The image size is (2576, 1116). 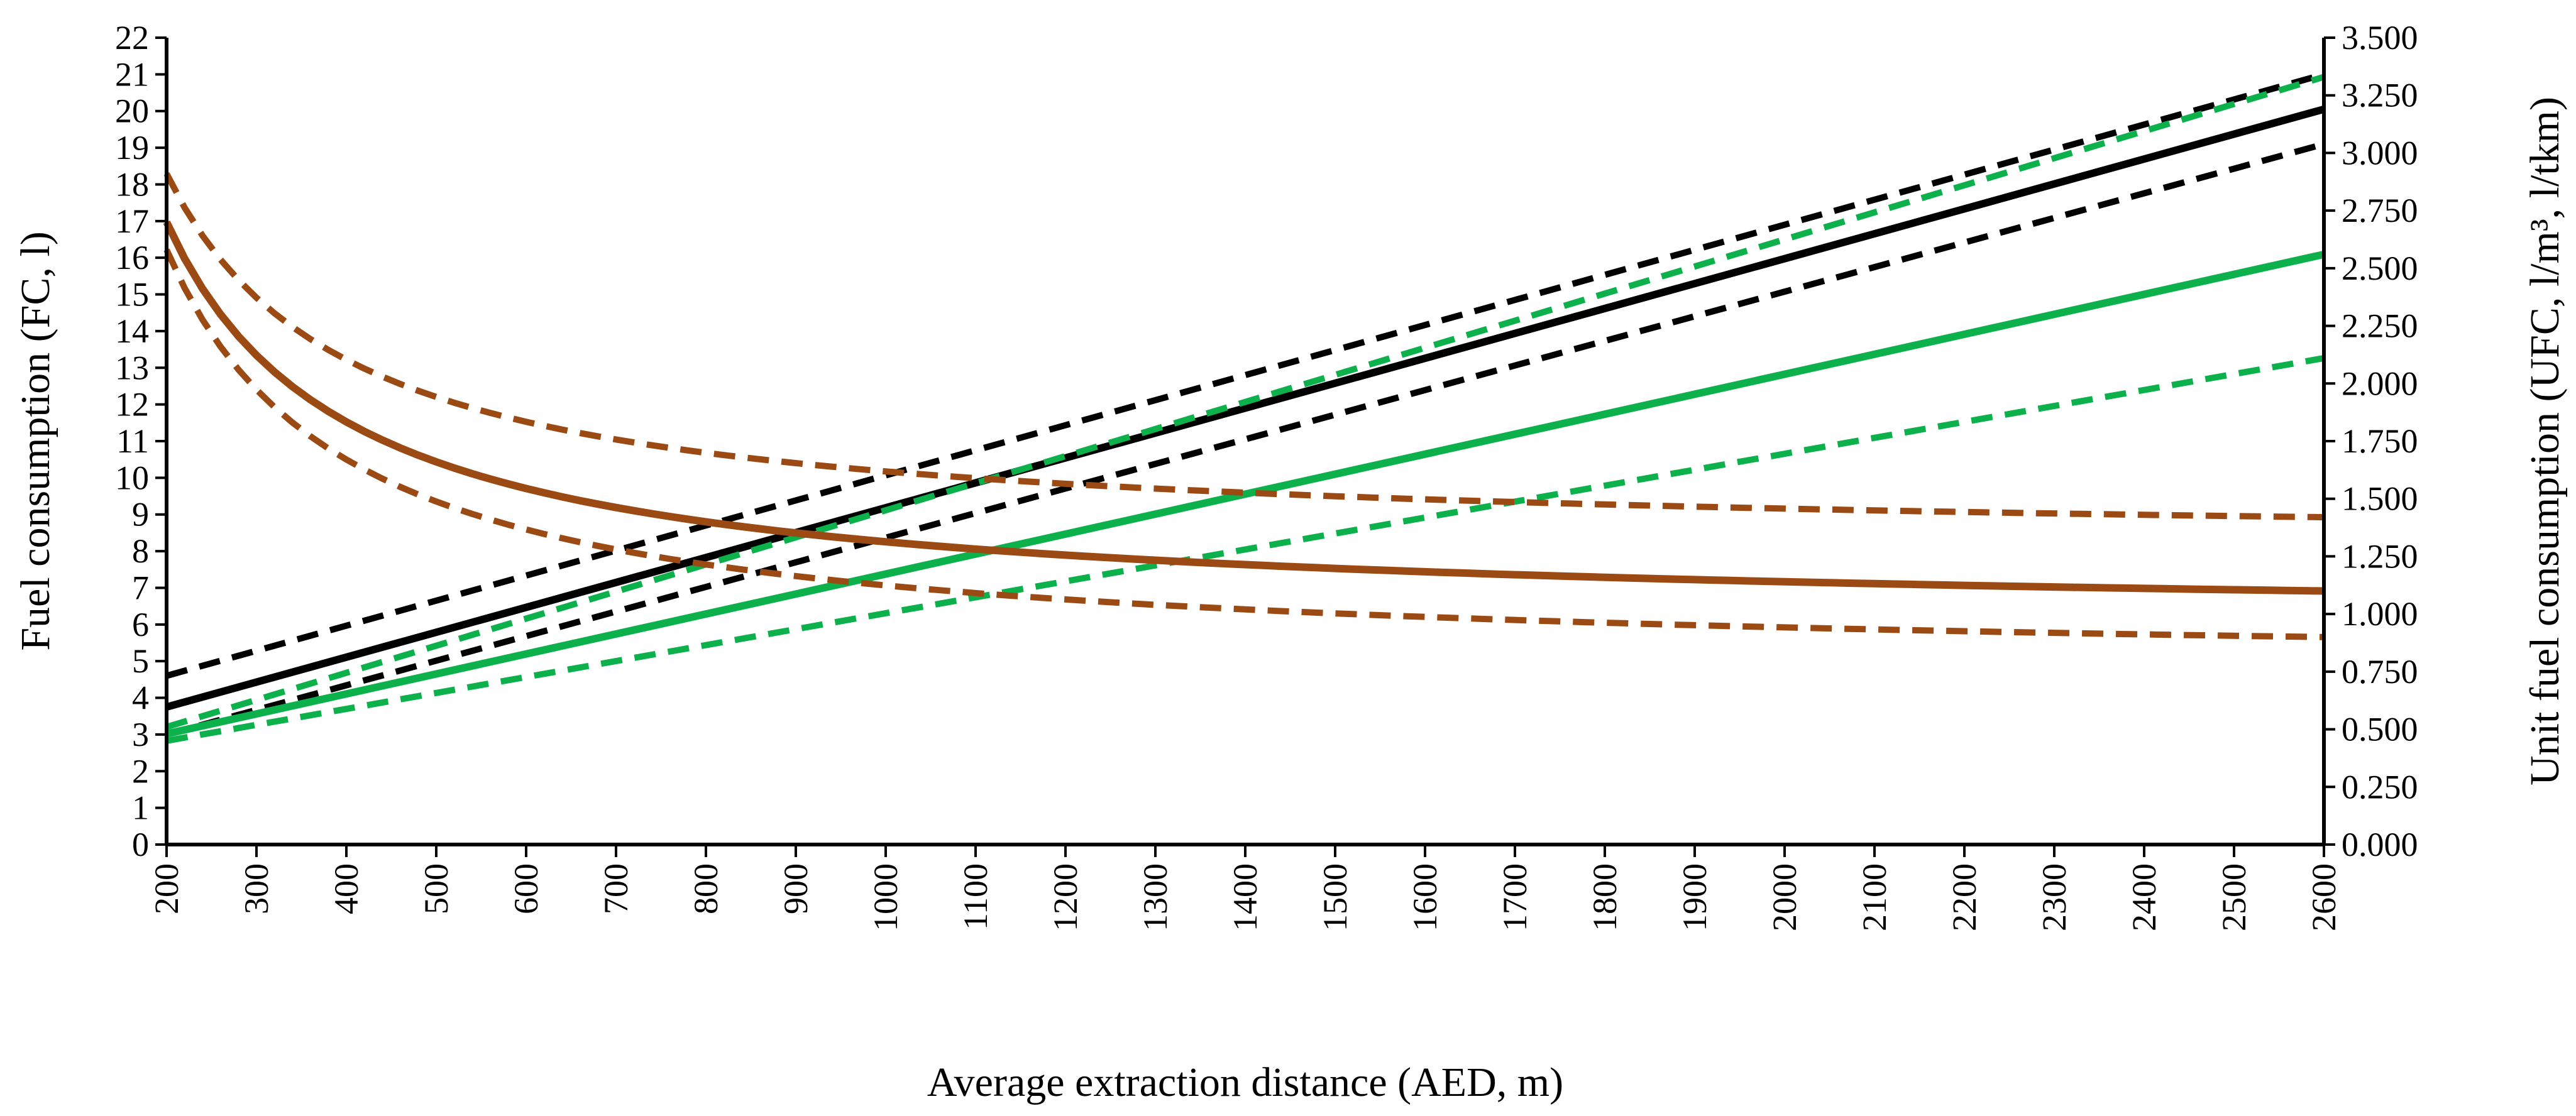 What do you see at coordinates (132, 295) in the screenshot?
I see `y-left-tick-label: 15` at bounding box center [132, 295].